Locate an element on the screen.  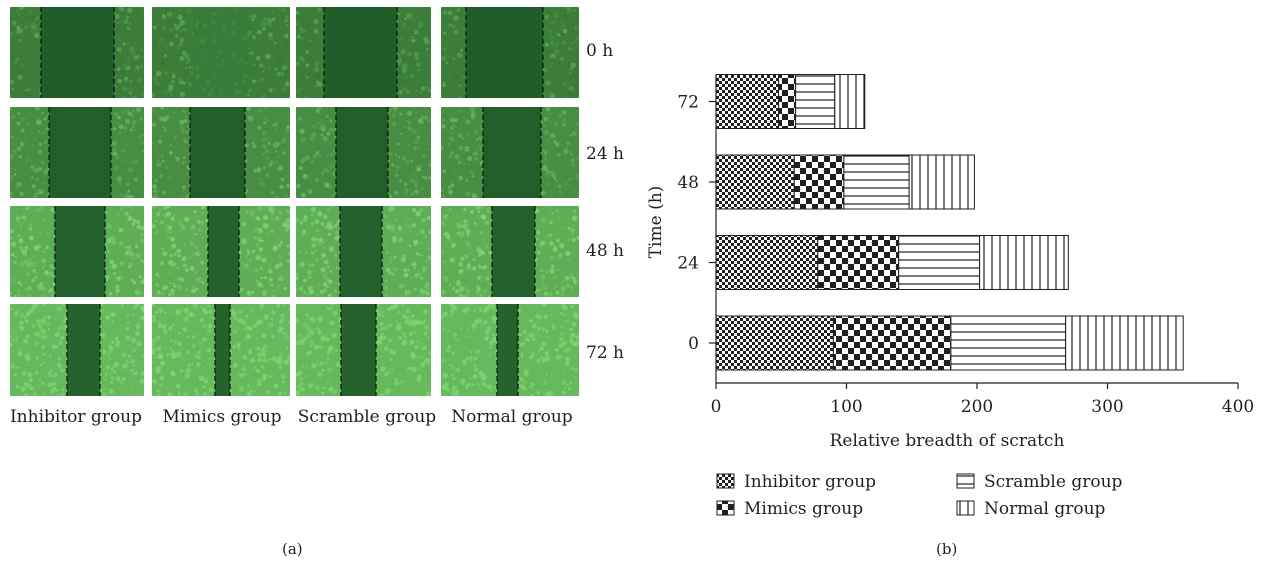
group-label-inhibitor: Inhibitor group is located at coordinates (76, 417).